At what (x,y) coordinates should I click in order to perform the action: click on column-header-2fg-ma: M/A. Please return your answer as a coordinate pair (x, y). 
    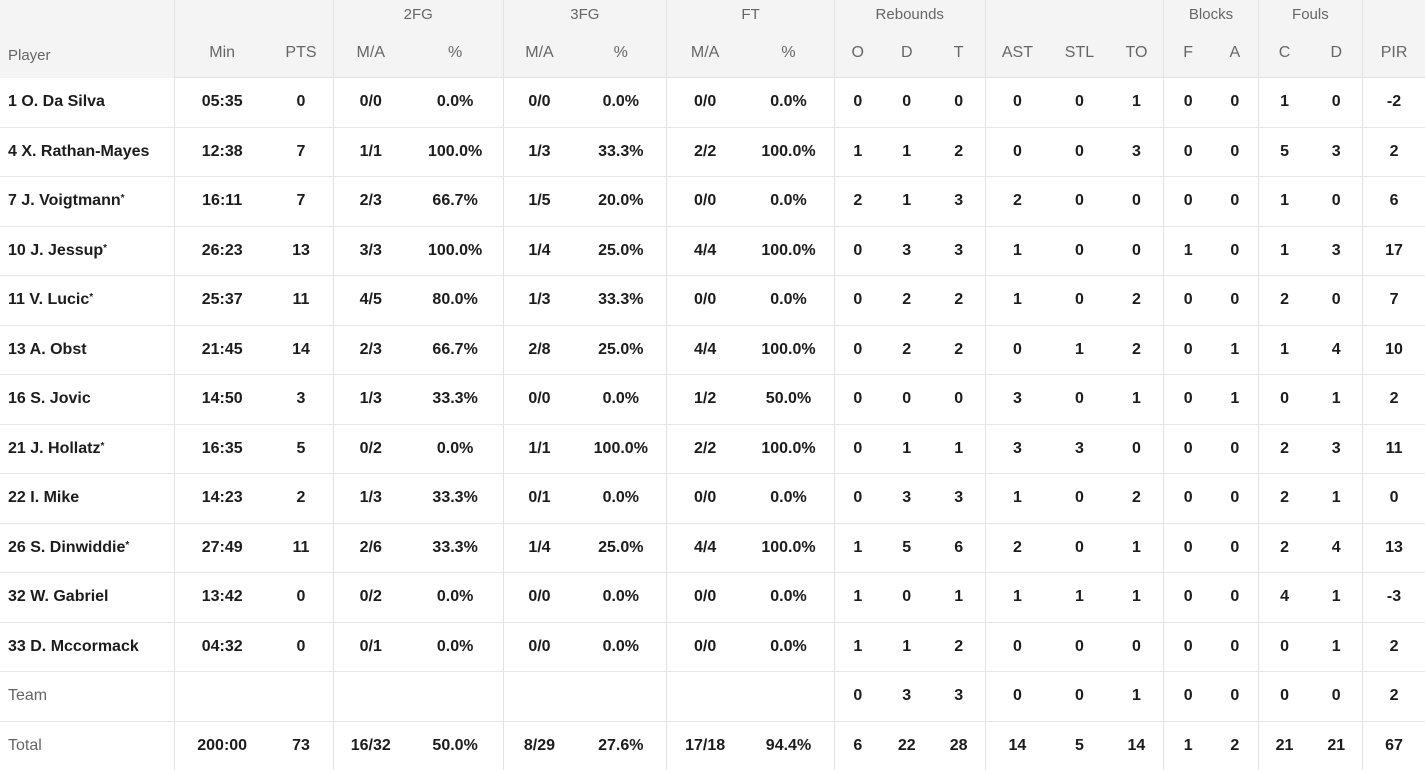
    Looking at the image, I should click on (370, 53).